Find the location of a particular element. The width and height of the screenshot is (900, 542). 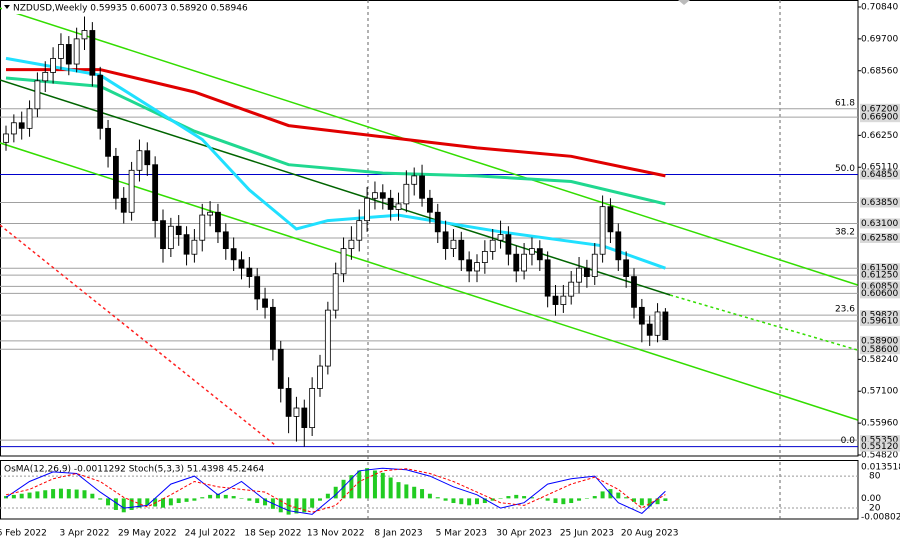

level-label: 0.55350 is located at coordinates (879, 441).